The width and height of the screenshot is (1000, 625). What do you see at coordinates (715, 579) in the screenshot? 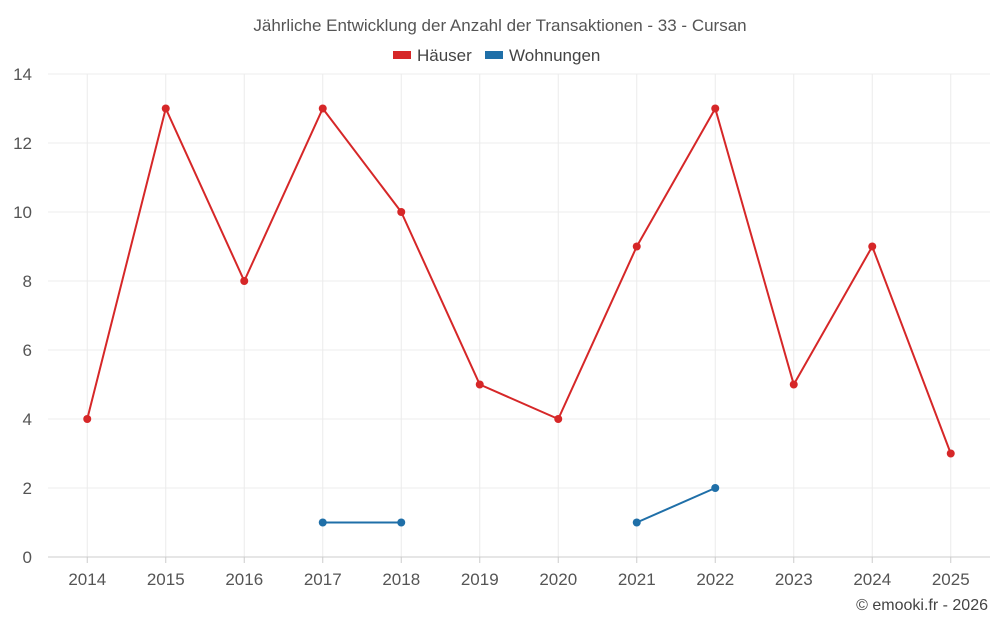
I see `x-tick-label: 2022` at bounding box center [715, 579].